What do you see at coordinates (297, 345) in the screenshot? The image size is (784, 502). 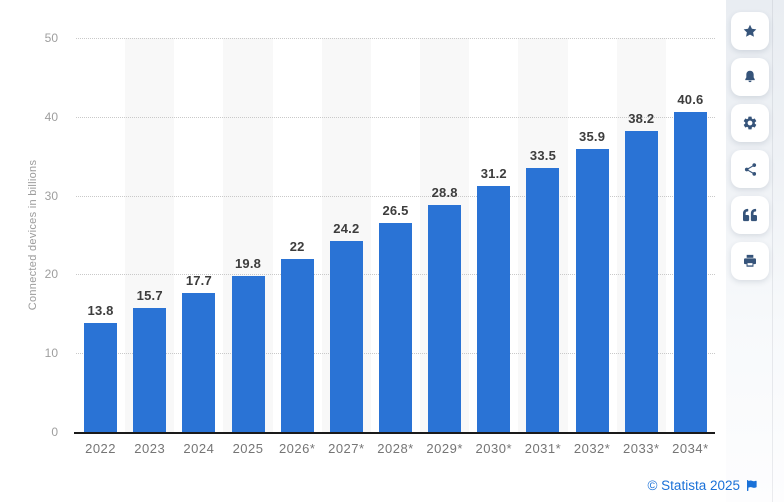 I see `bar-2026` at bounding box center [297, 345].